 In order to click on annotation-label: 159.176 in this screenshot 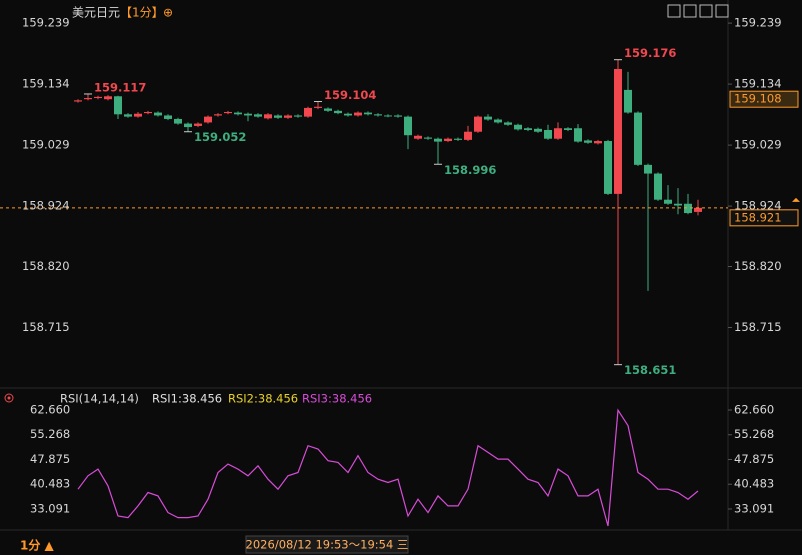, I will do `click(650, 53)`.